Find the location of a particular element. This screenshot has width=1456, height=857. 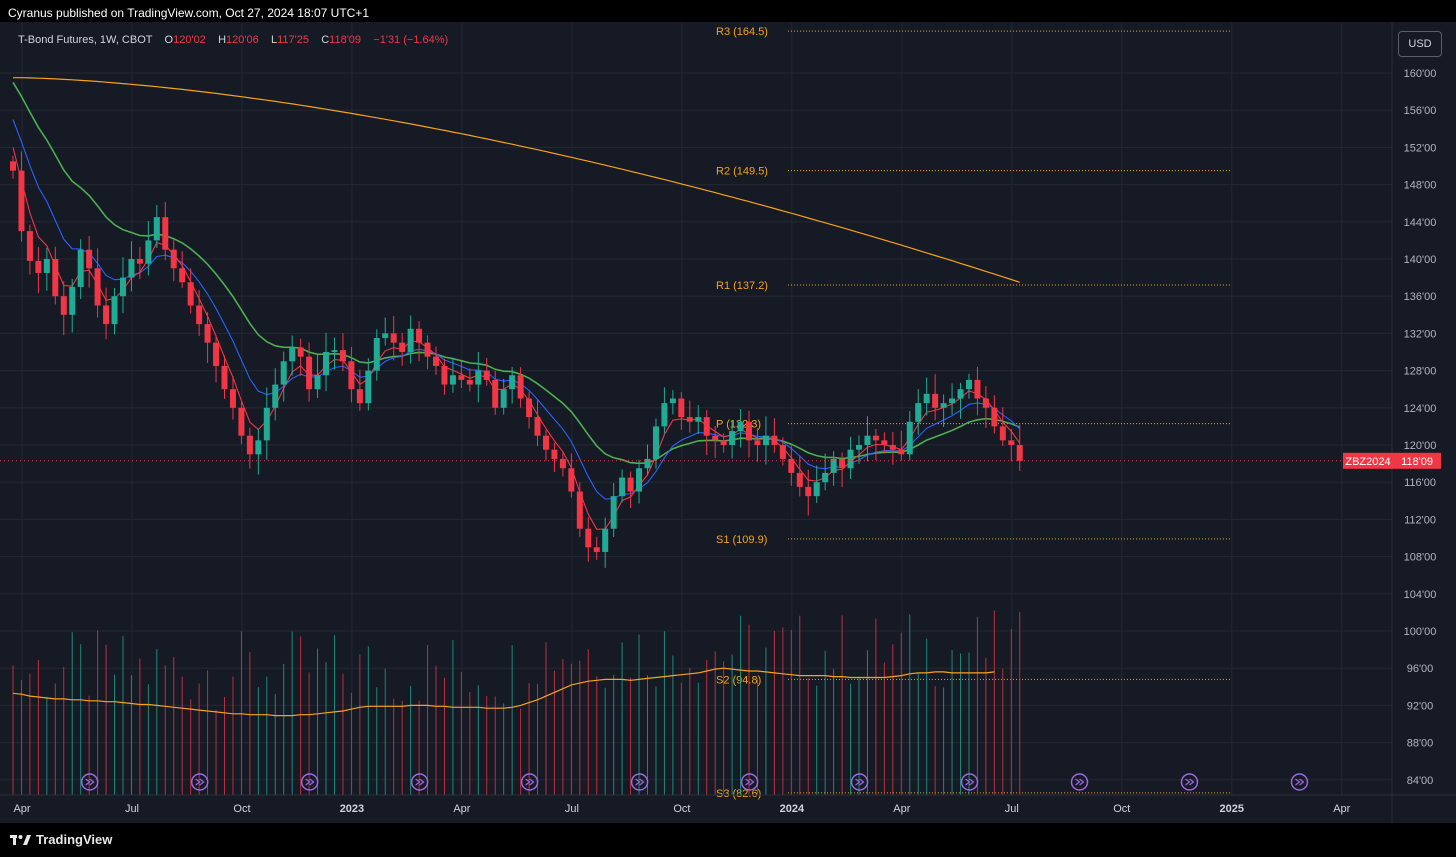

event-markers is located at coordinates (694, 782).